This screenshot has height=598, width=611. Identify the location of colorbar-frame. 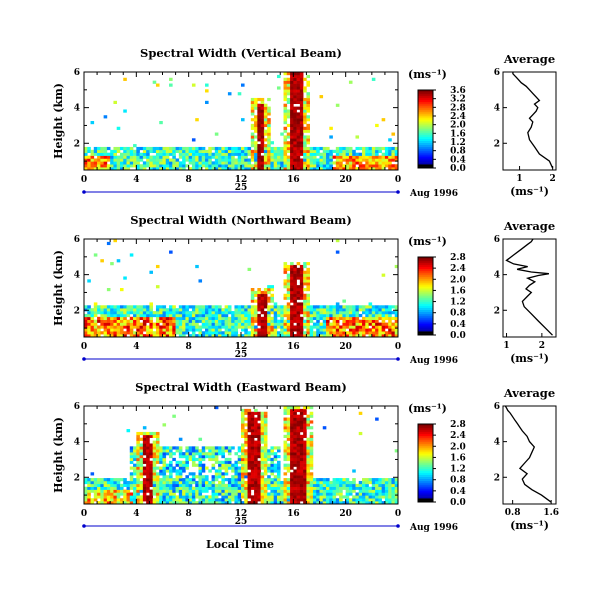
(425, 463).